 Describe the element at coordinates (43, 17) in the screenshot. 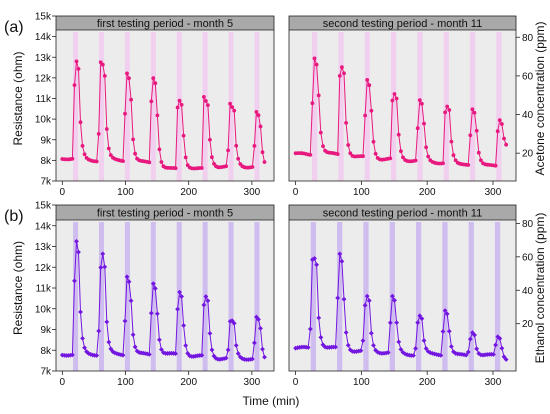

I see `y-tick-label: 15k` at that location.